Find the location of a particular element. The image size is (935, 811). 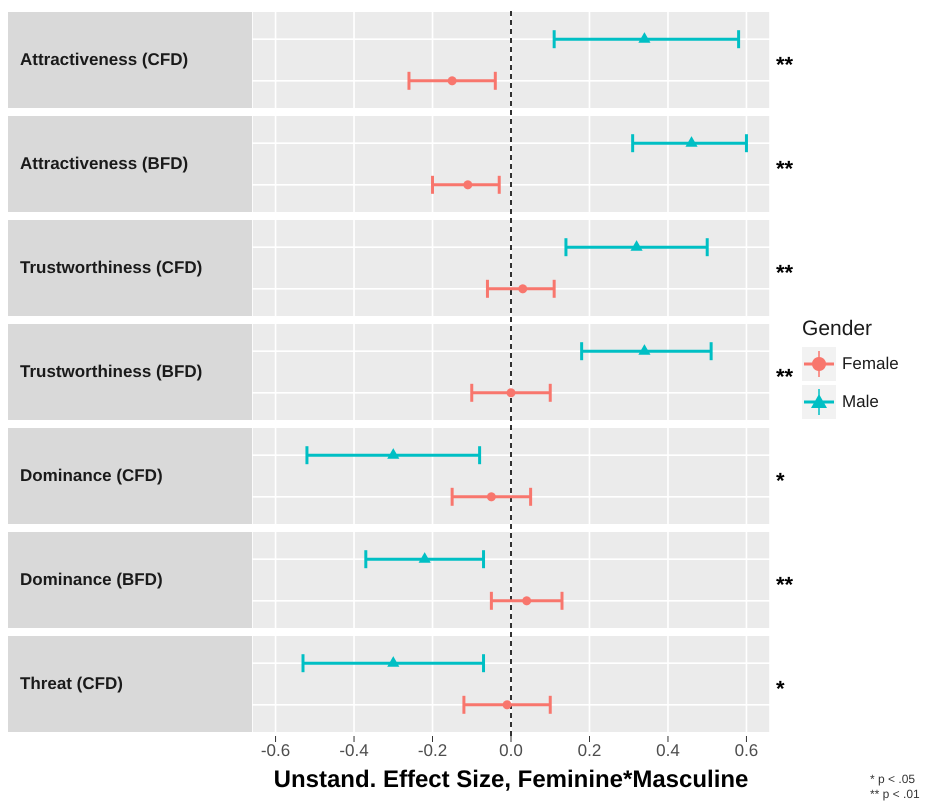

x-tick-label: 0.4 is located at coordinates (668, 750).